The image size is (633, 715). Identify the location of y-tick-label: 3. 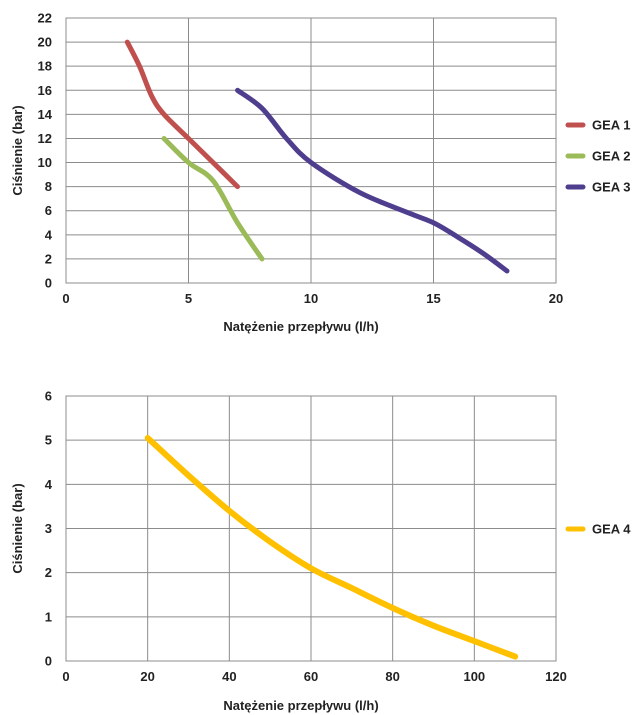
(48, 528).